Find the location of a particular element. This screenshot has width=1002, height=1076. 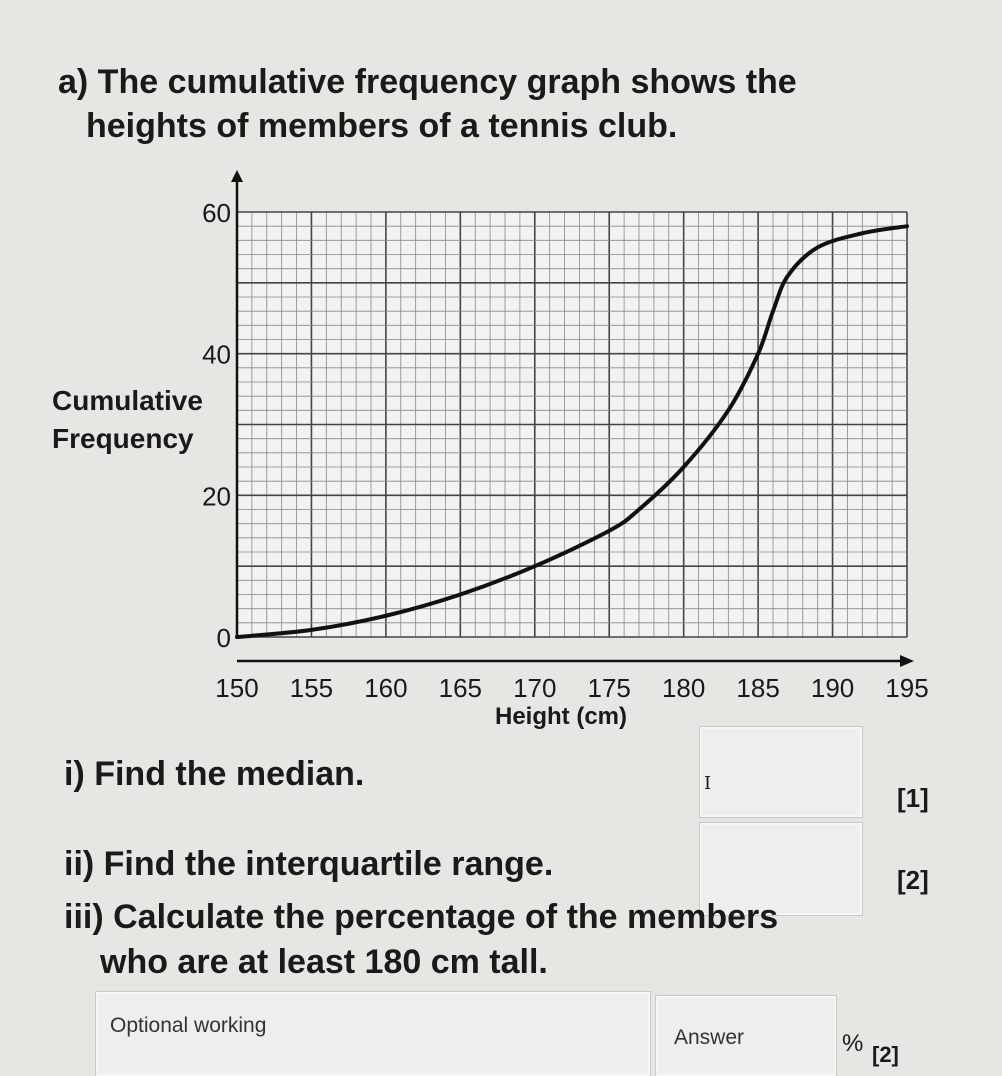

x-tick-label: 195 is located at coordinates (906, 688).